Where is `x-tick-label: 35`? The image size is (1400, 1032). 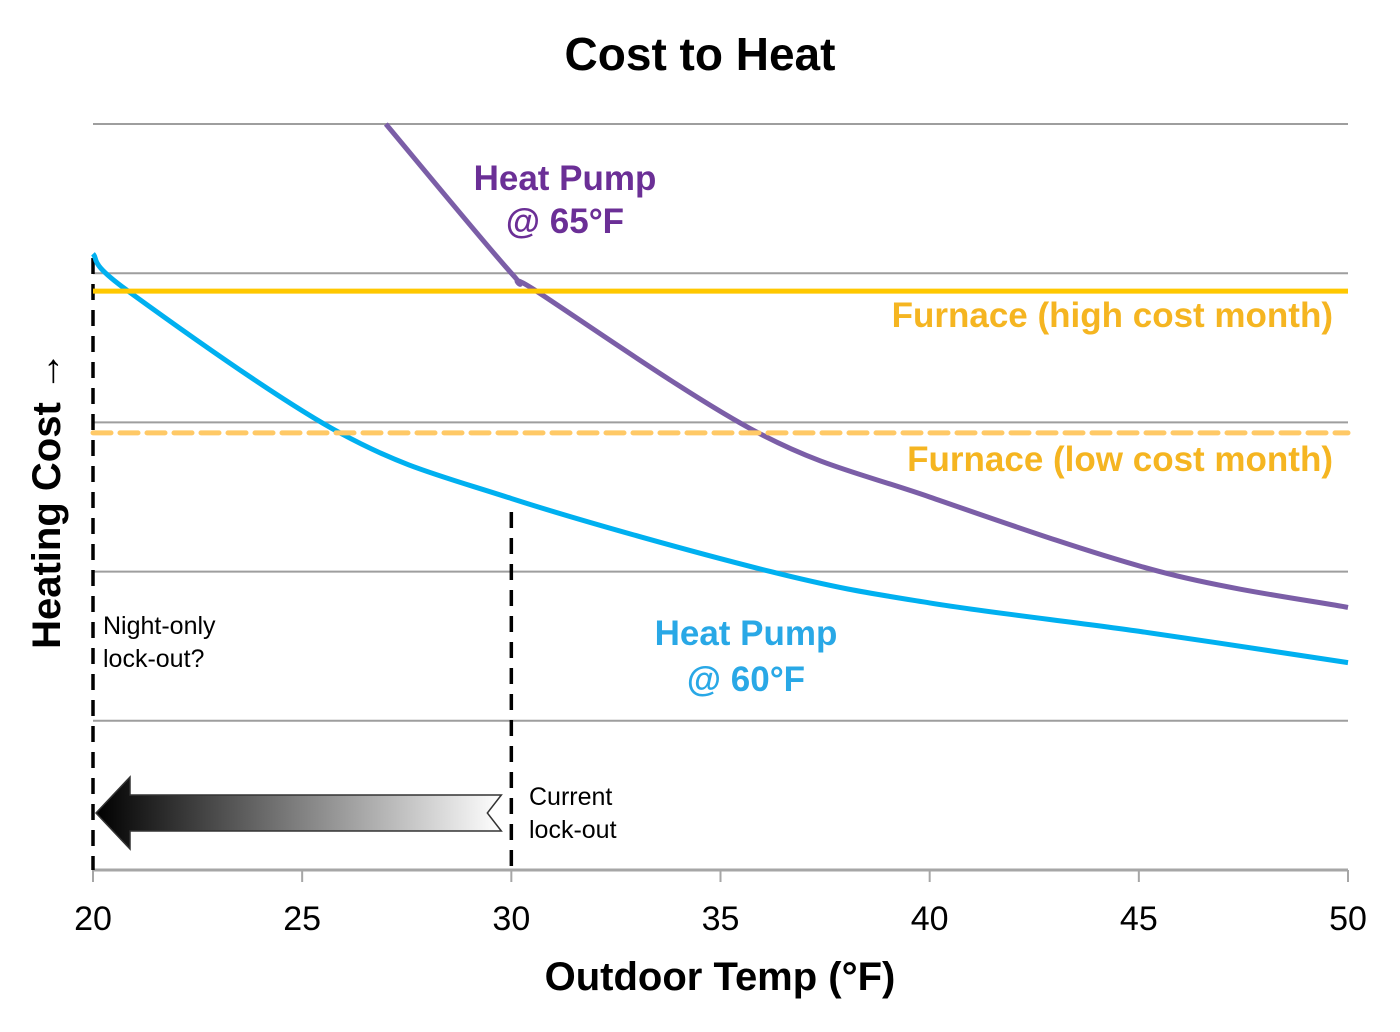 x-tick-label: 35 is located at coordinates (721, 919).